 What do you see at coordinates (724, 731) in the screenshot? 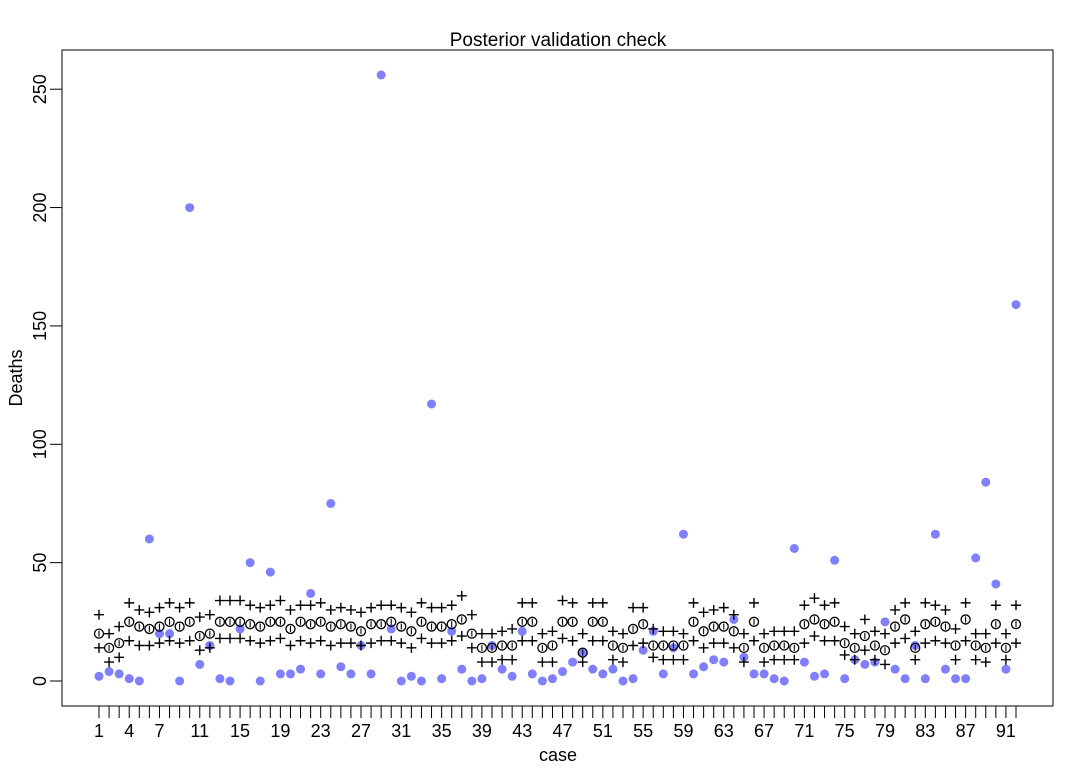
I see `x-tick-label: 63` at bounding box center [724, 731].